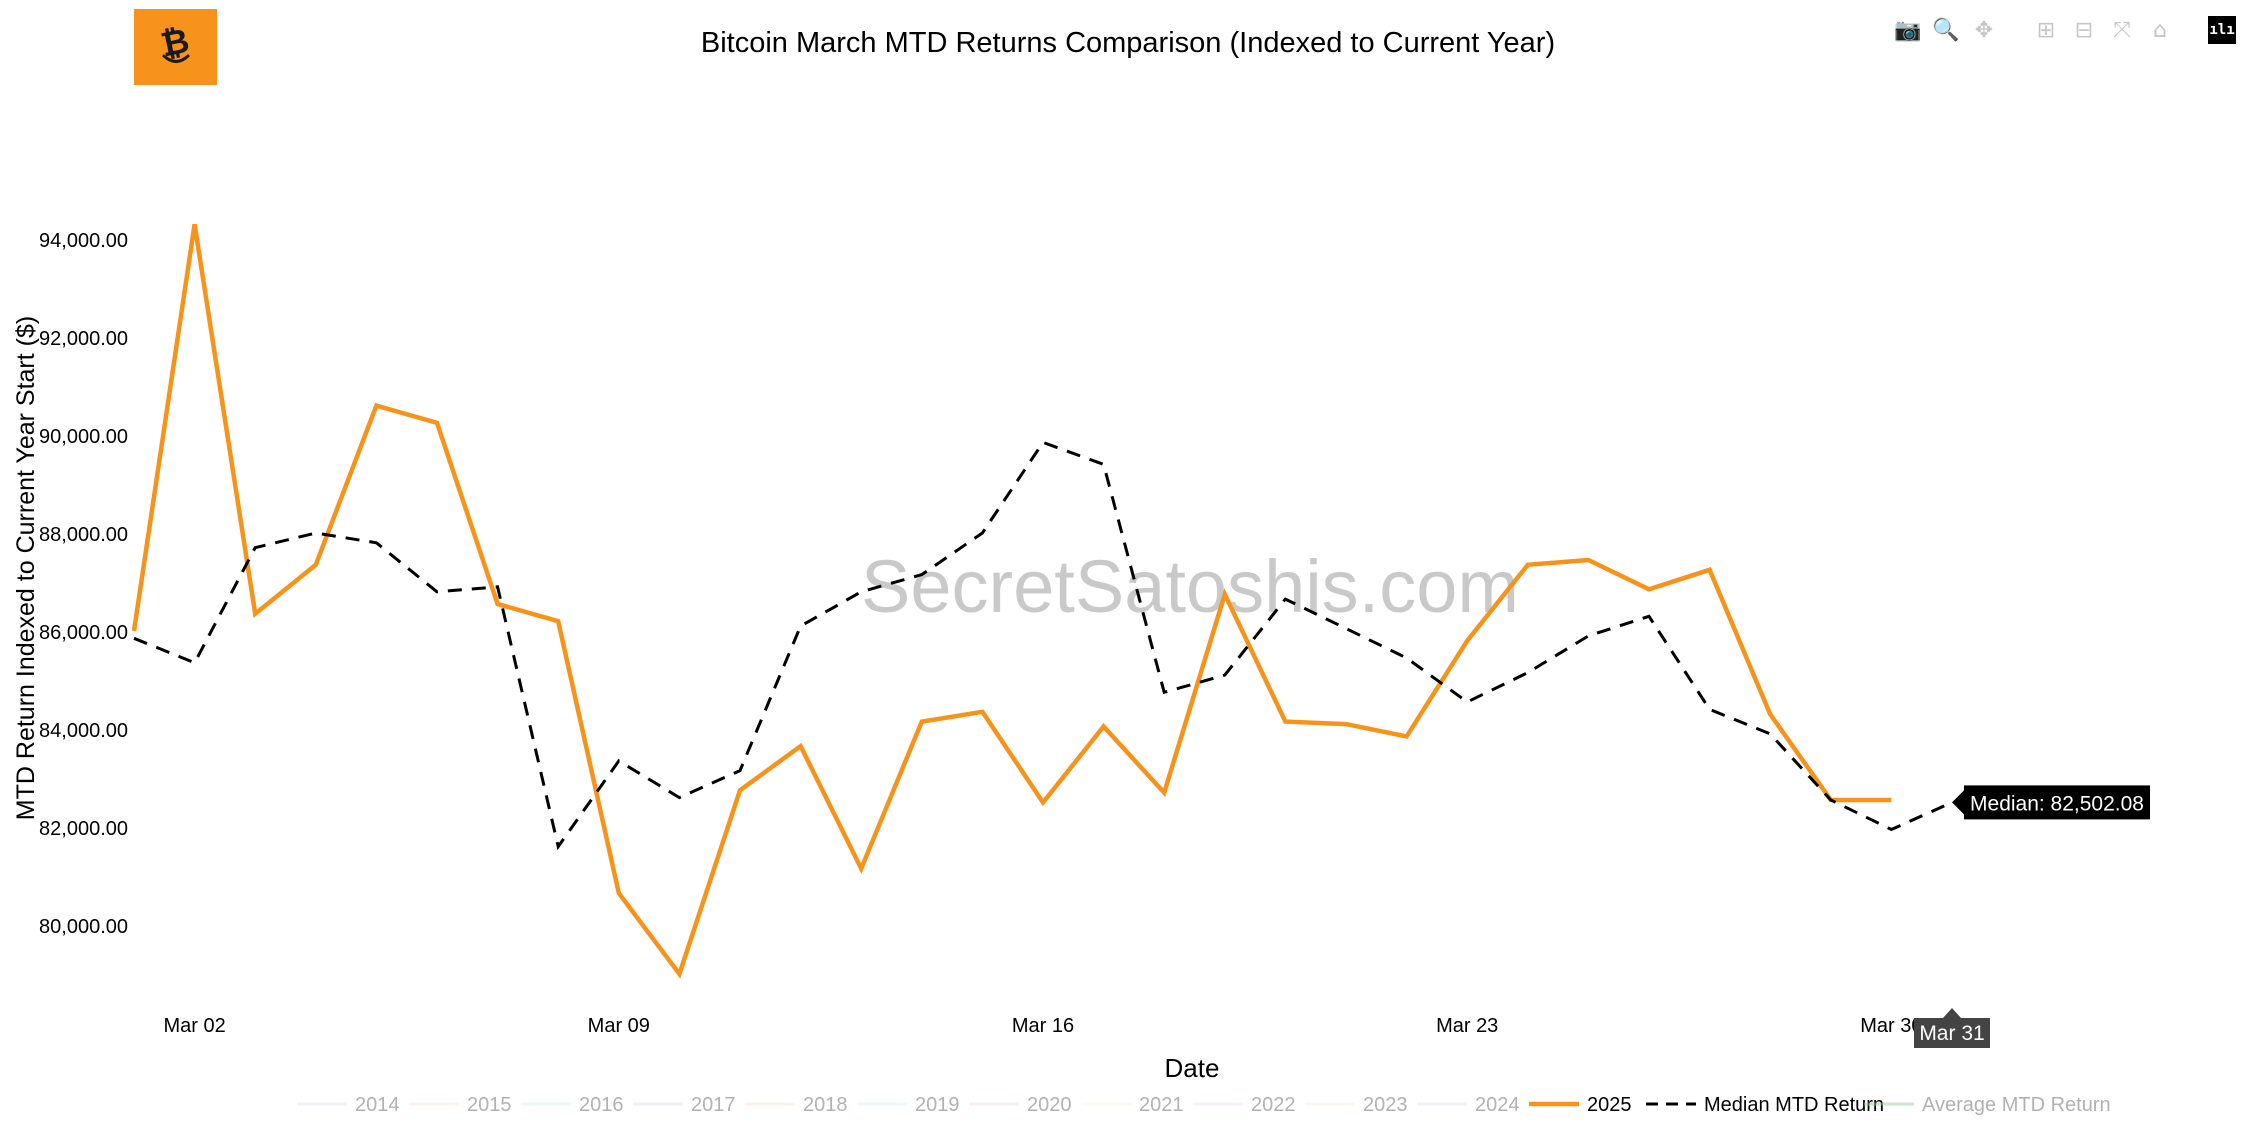 This screenshot has width=2256, height=1134. Describe the element at coordinates (619, 1026) in the screenshot. I see `x-tick-label: Mar 09` at that location.